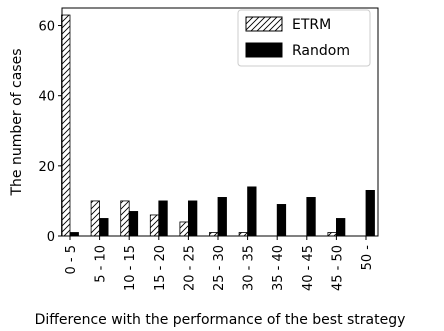 Image resolution: width=444 pixels, height=331 pixels. Describe the element at coordinates (337, 268) in the screenshot. I see `x-tick-label-9: 45 - 50` at that location.